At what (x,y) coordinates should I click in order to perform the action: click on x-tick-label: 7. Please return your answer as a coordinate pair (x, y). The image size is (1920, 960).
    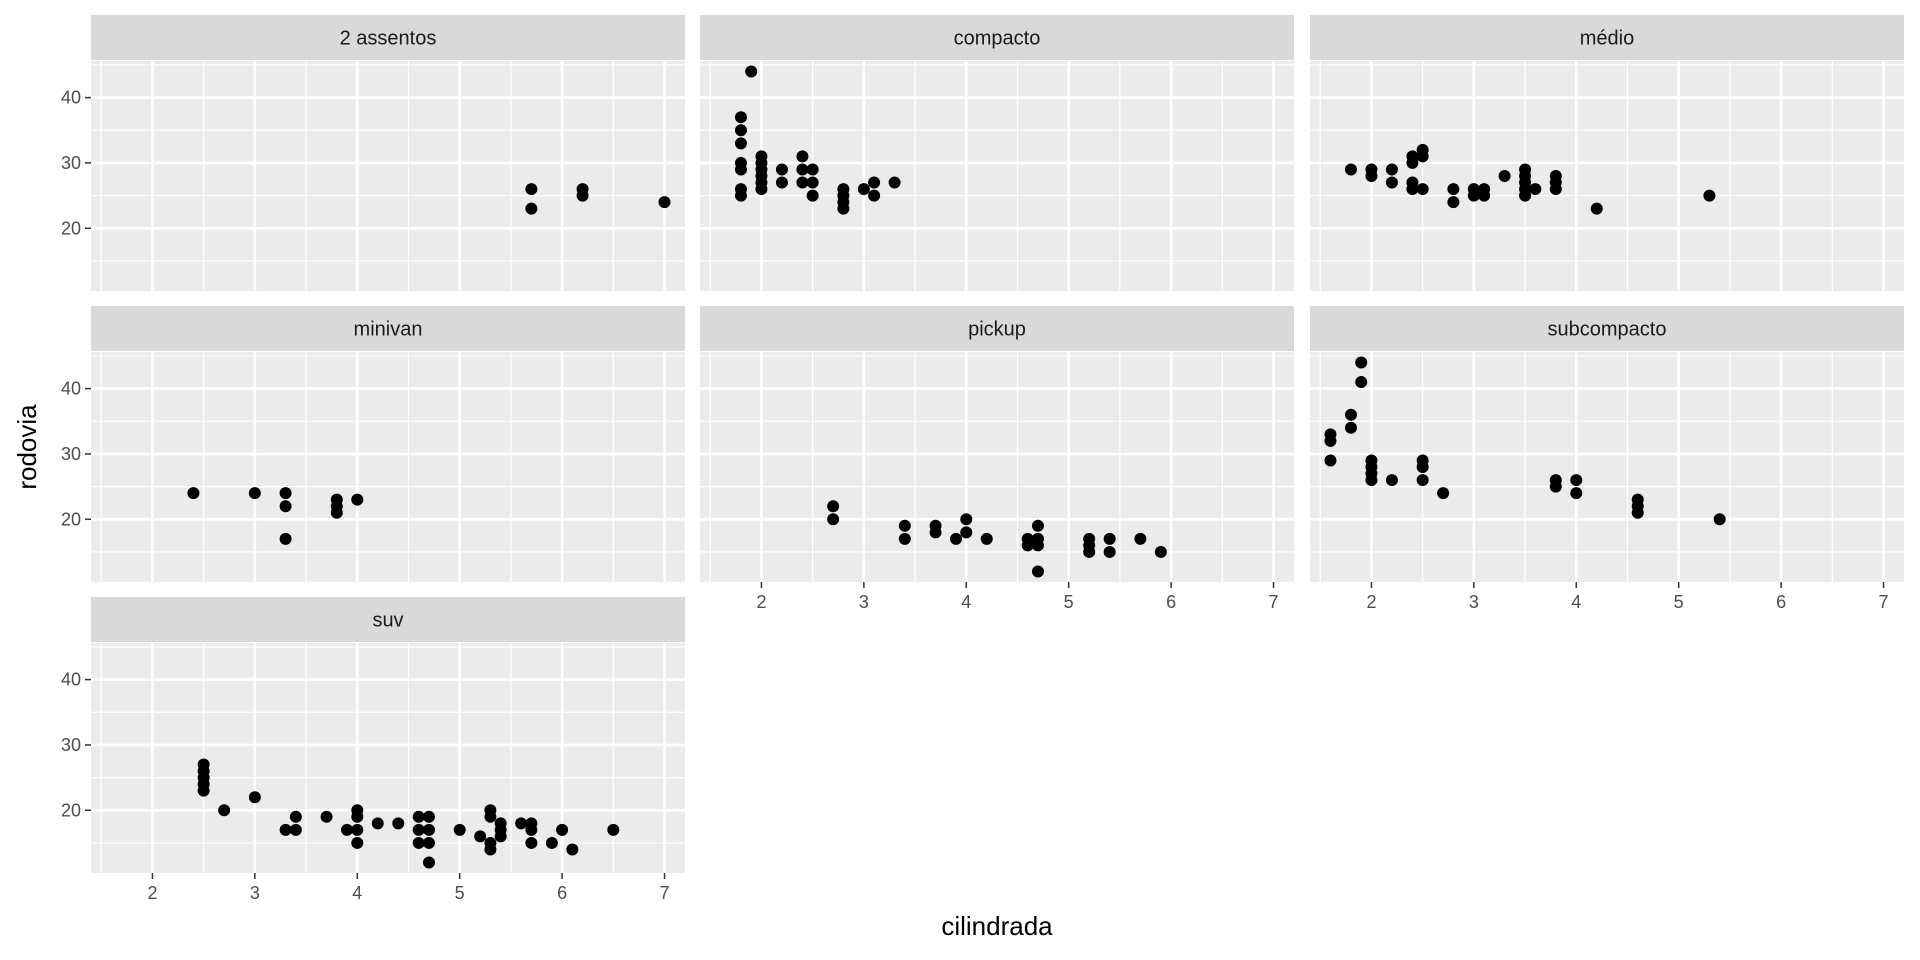
    Looking at the image, I should click on (1274, 602).